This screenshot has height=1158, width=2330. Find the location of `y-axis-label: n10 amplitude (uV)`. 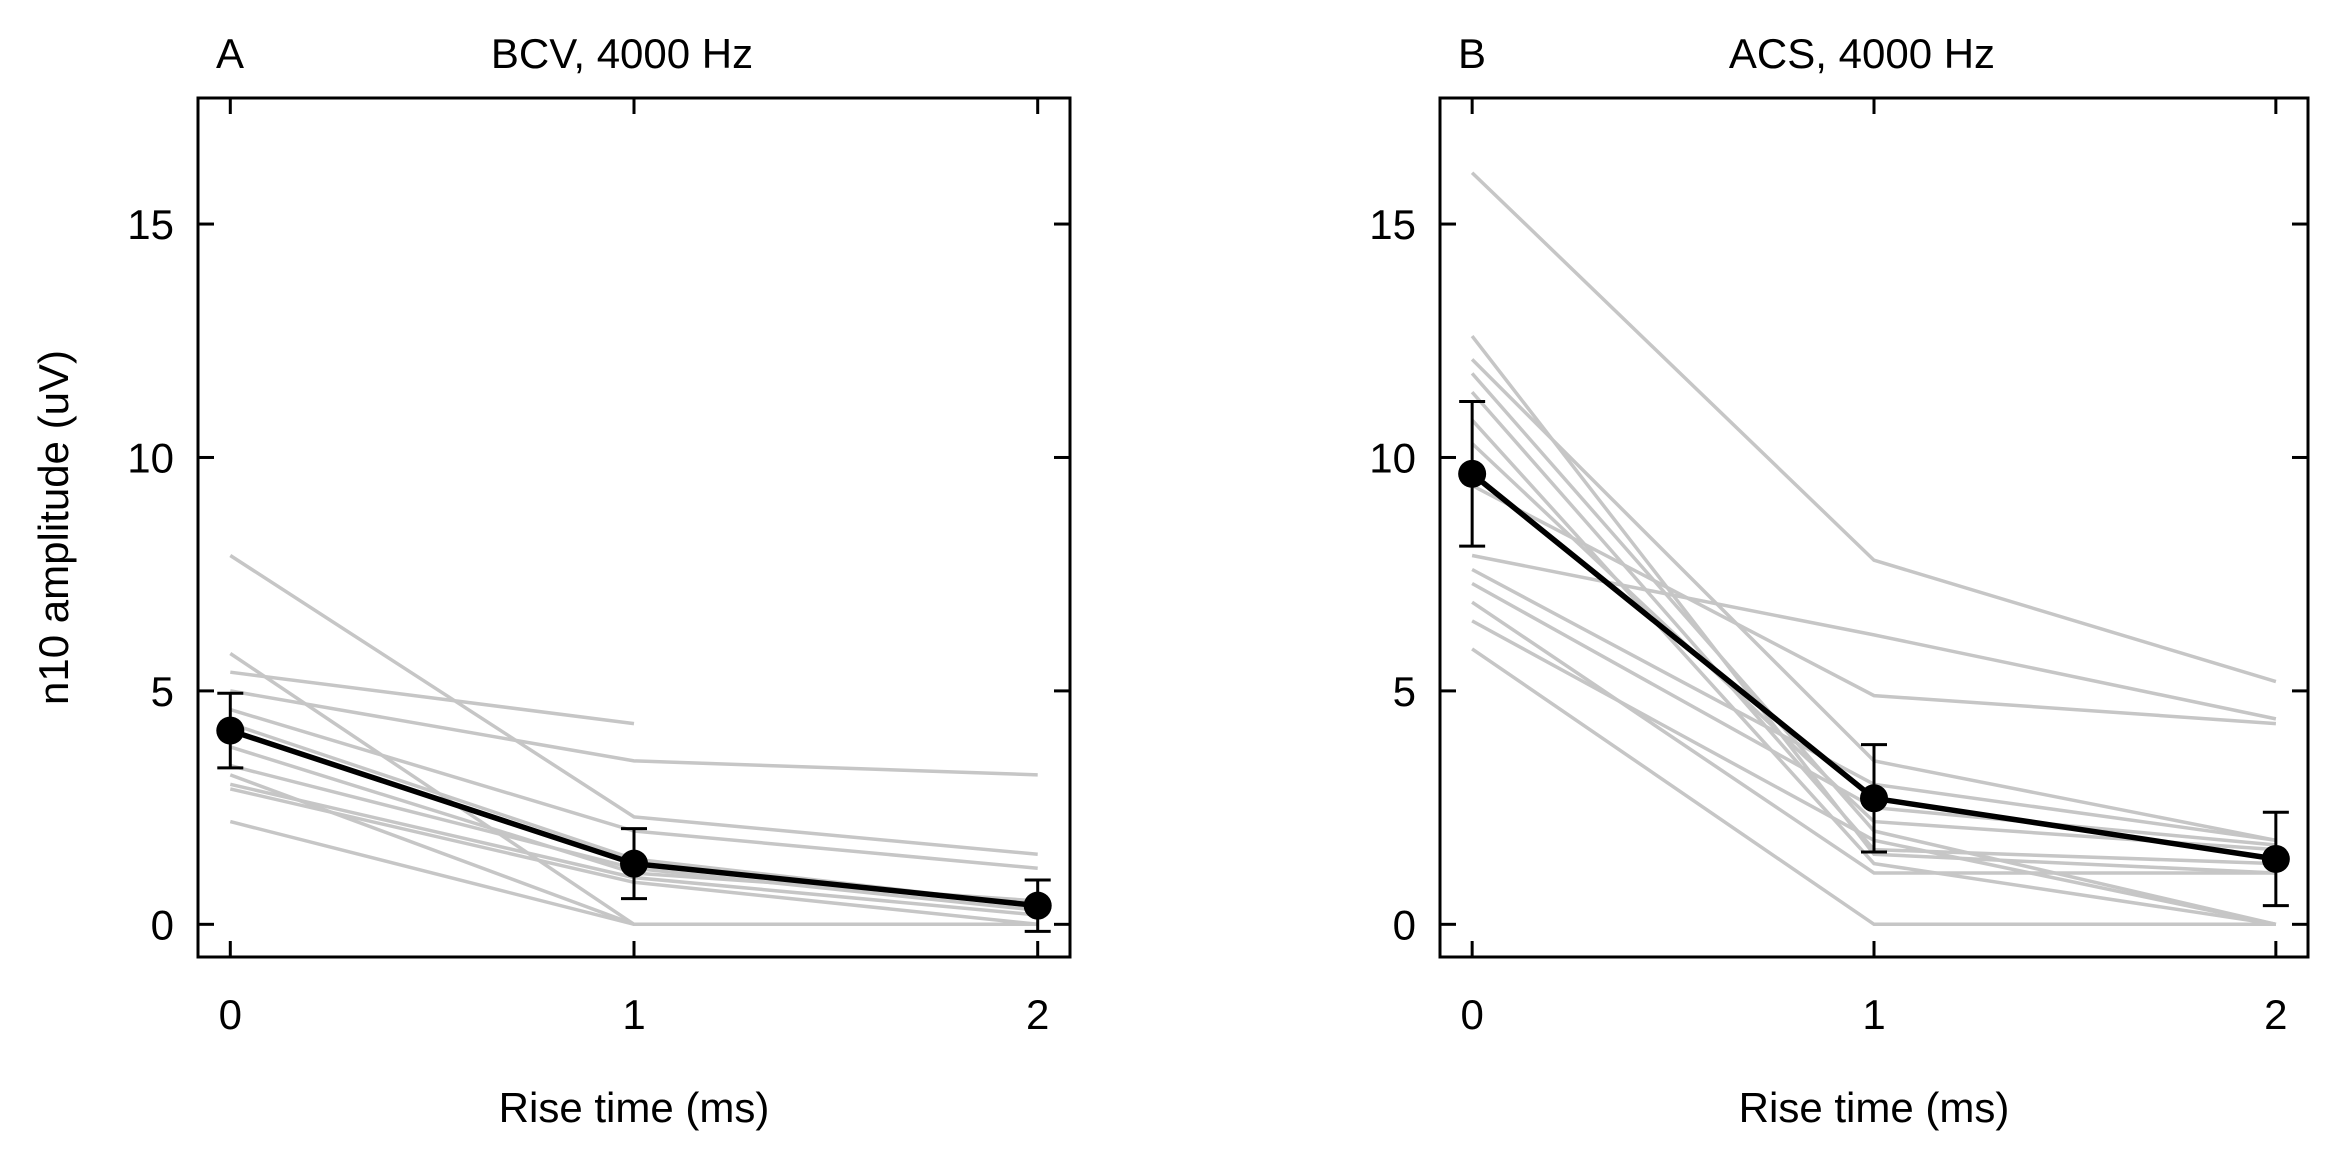

y-axis-label: n10 amplitude (uV) is located at coordinates (53, 527).